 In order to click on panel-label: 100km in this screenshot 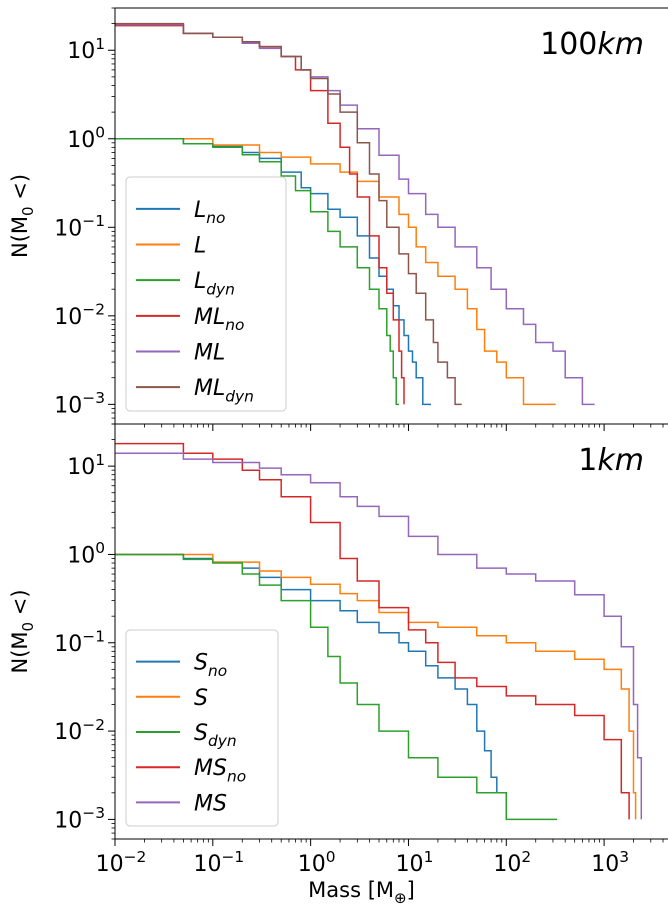, I will do `click(592, 44)`.